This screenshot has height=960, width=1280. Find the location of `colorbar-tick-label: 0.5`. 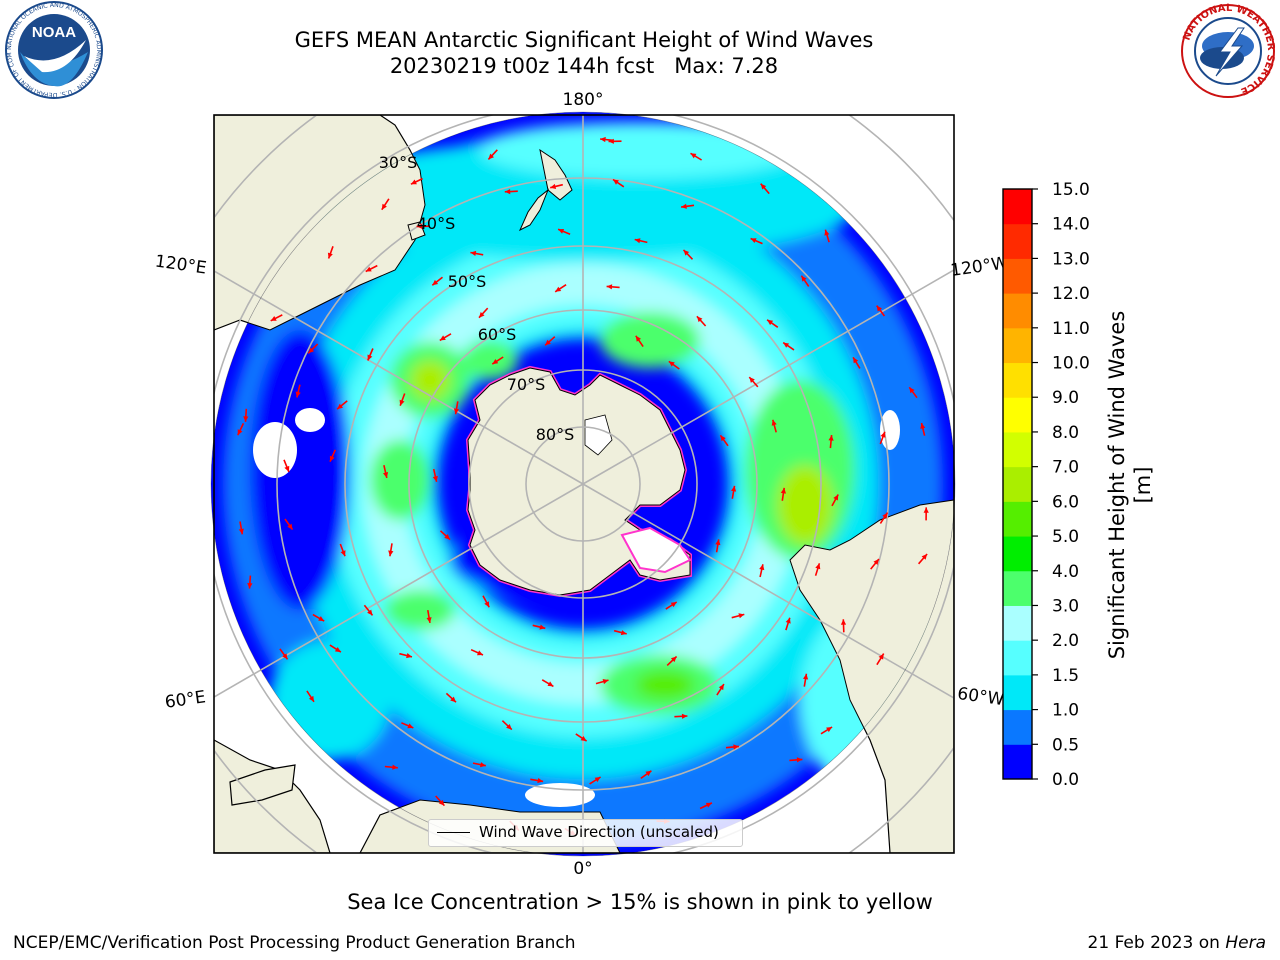

colorbar-tick-label: 0.5 is located at coordinates (1065, 745).